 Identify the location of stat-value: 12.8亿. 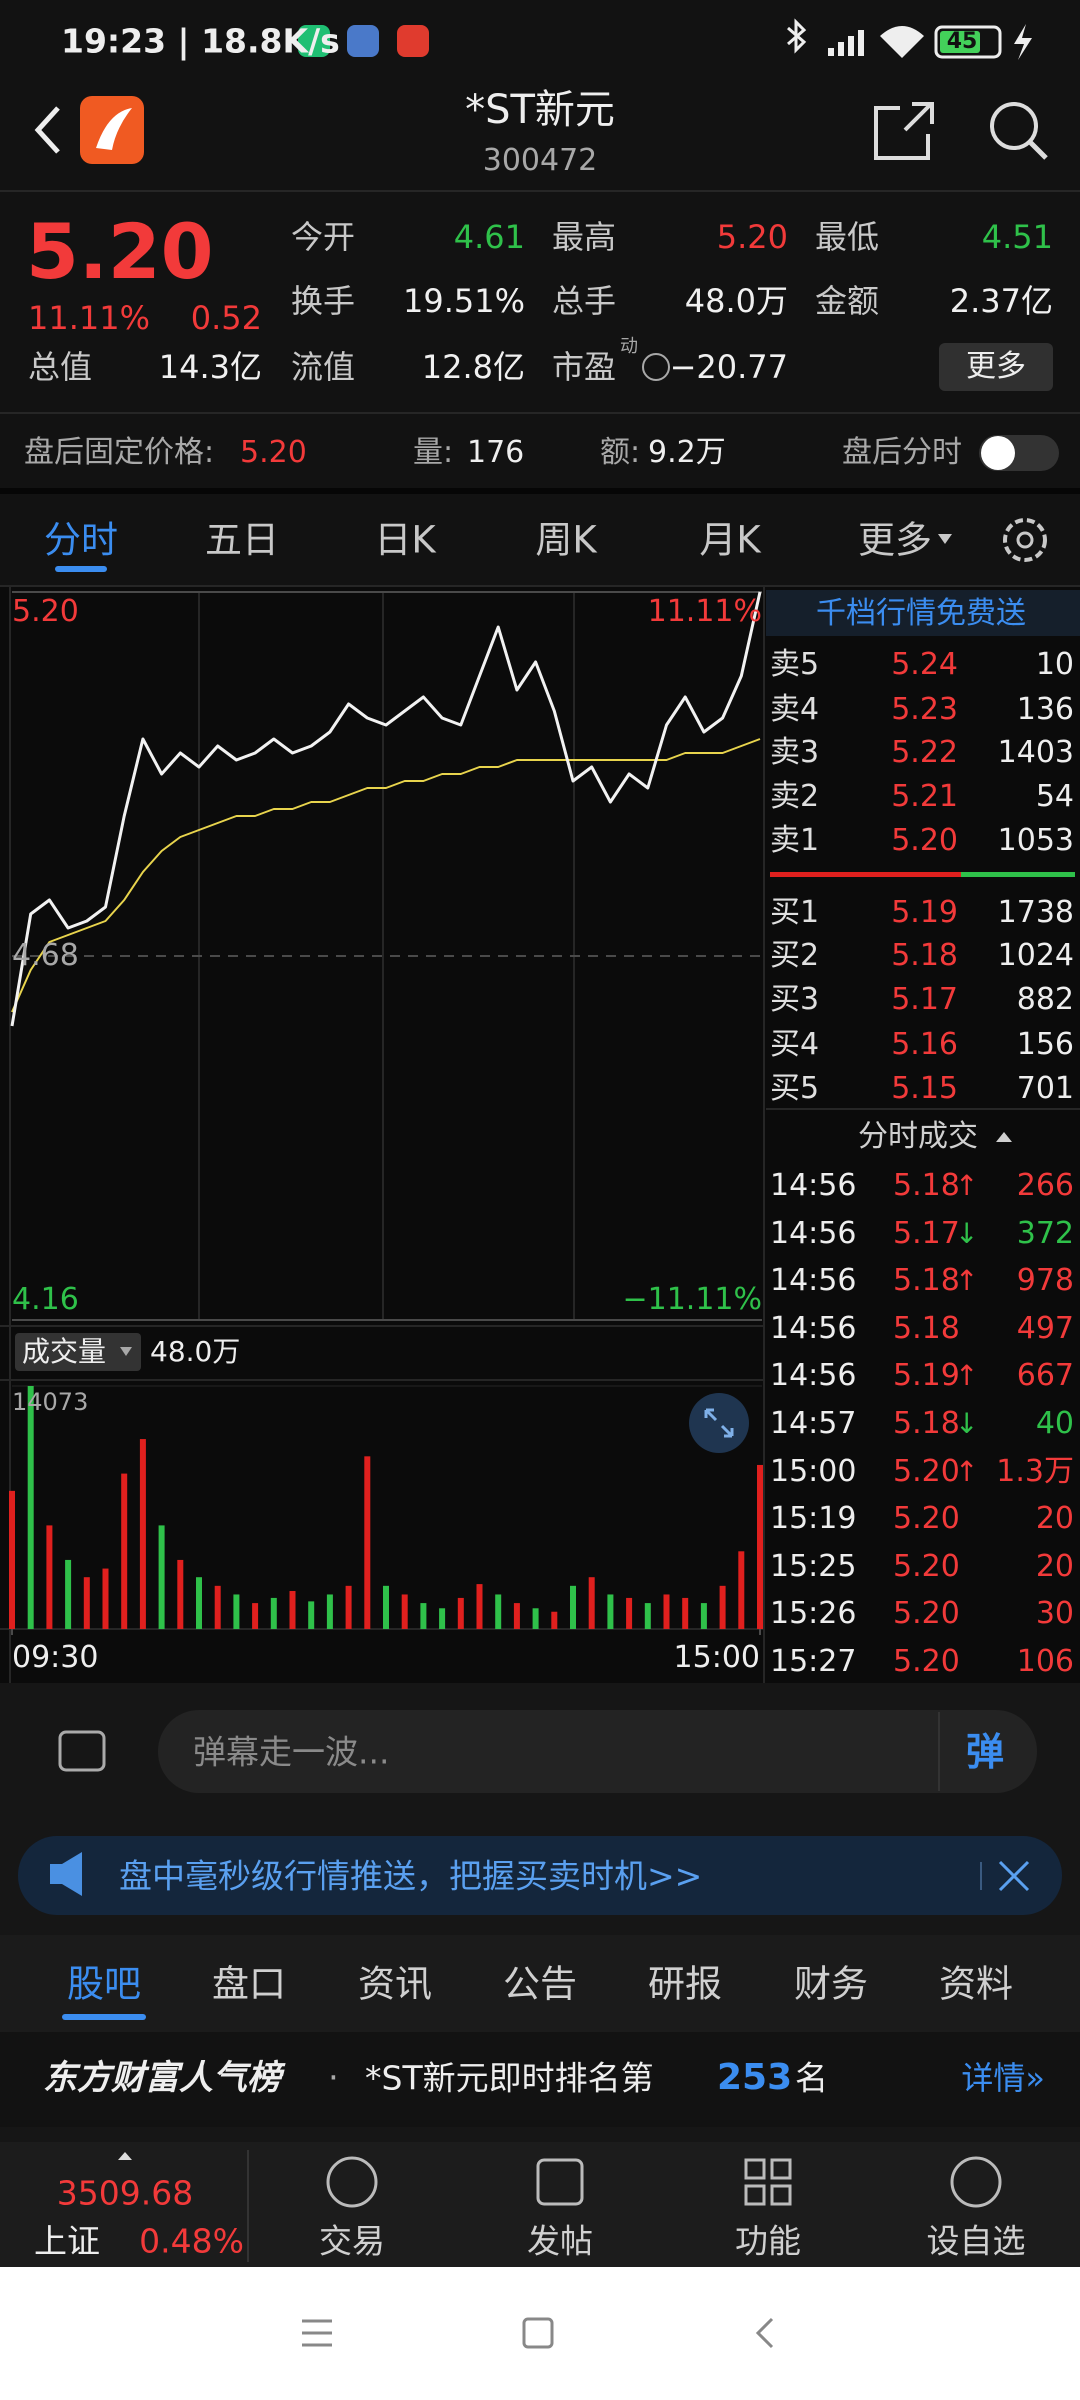
(473, 367).